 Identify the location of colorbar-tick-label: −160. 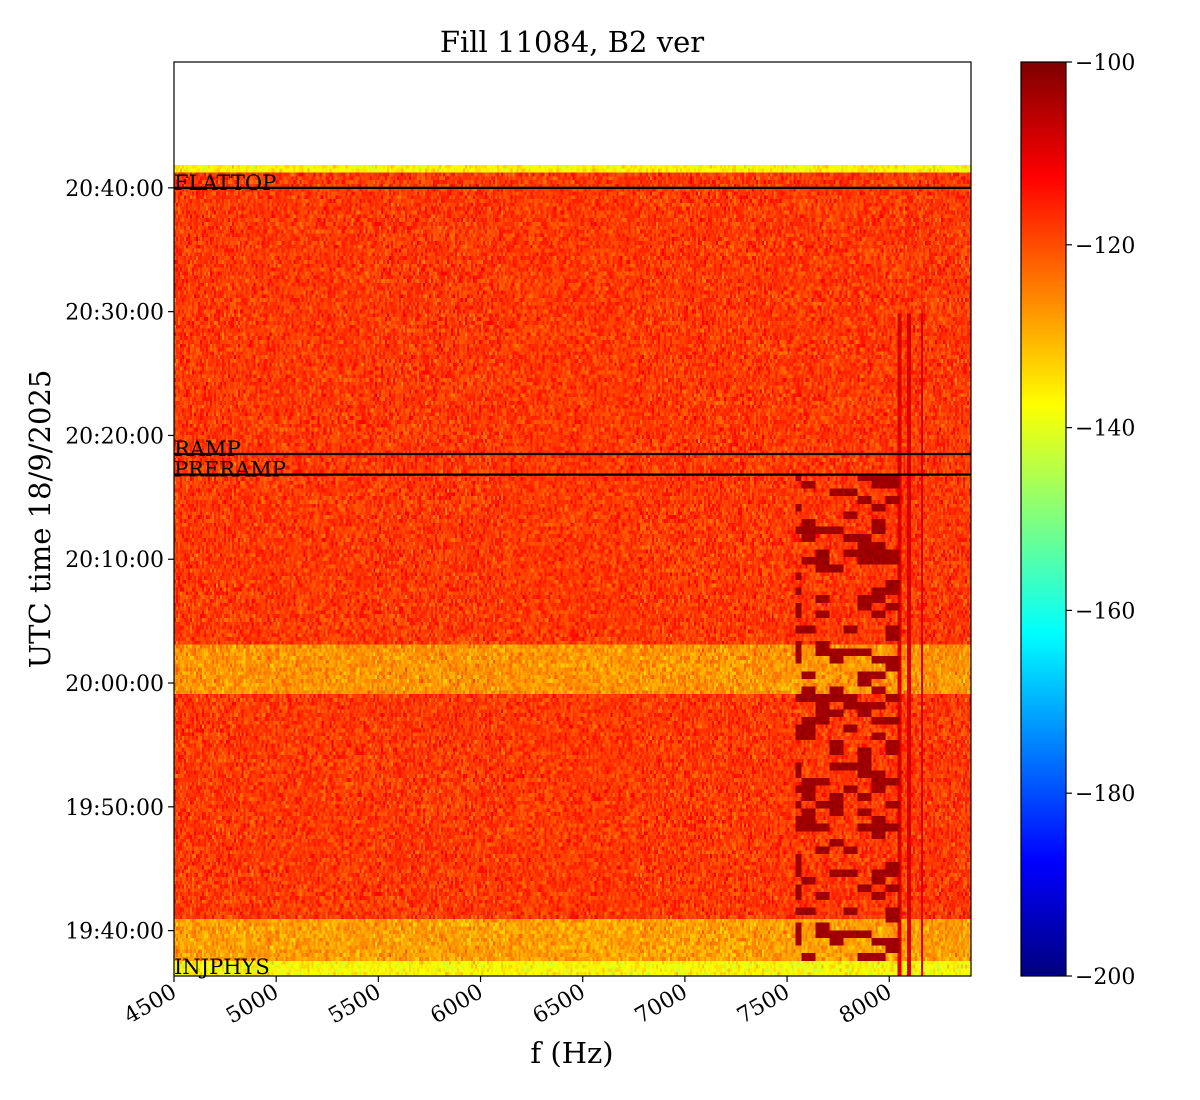
(1105, 611).